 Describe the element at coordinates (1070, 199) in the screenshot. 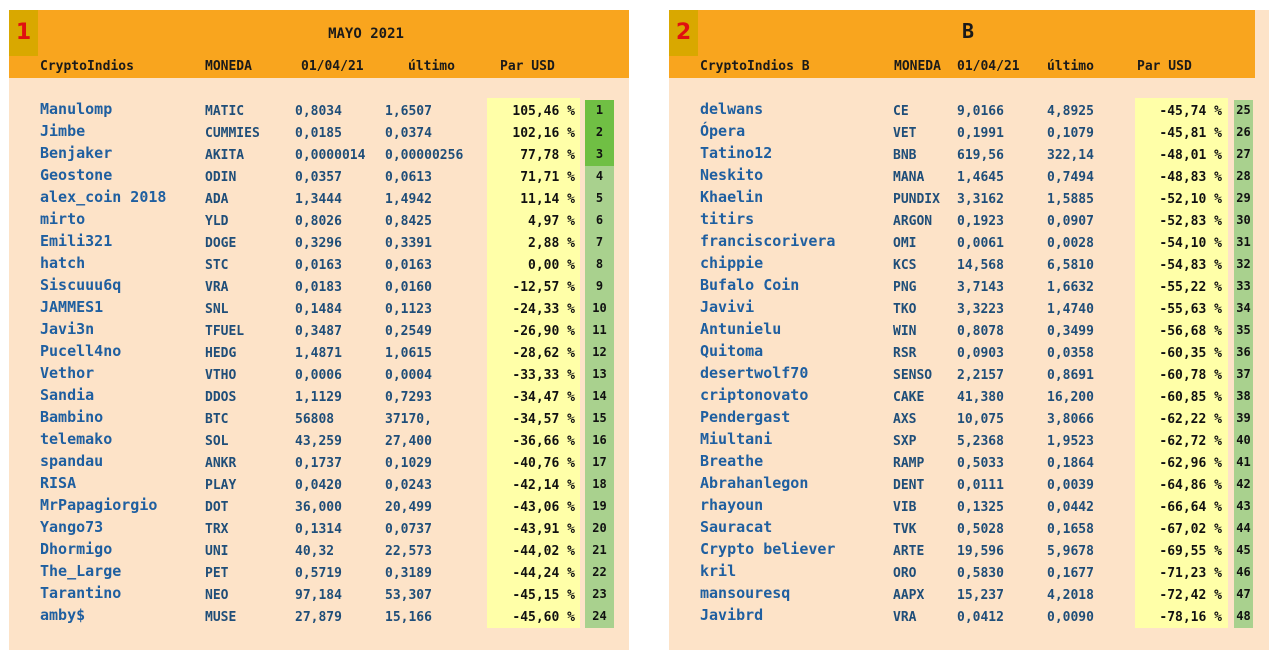

I see `last-price: 1,5885` at that location.